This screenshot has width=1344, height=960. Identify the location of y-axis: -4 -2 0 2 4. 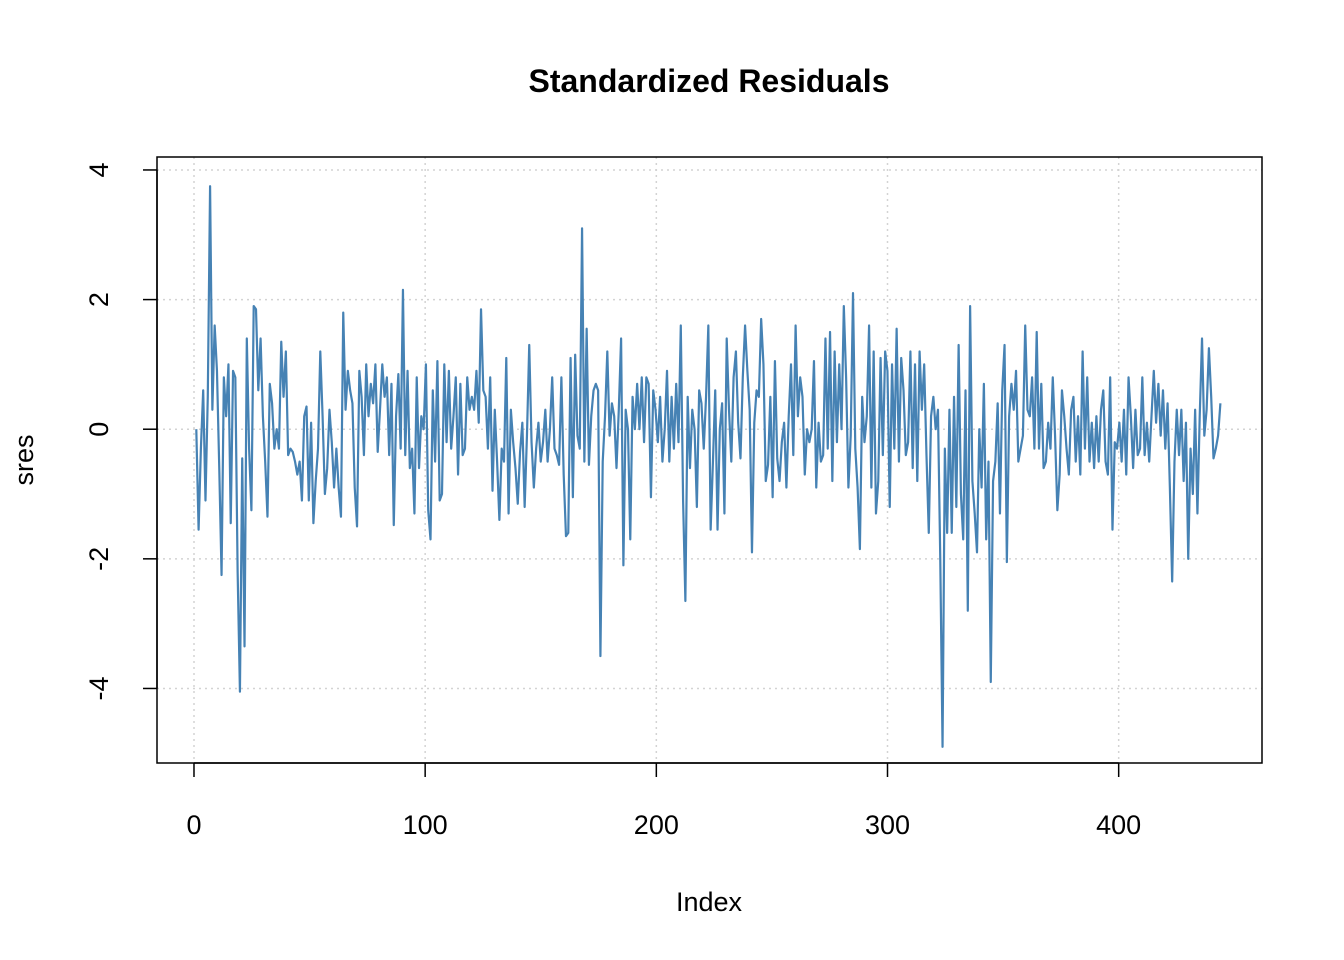
(121, 431).